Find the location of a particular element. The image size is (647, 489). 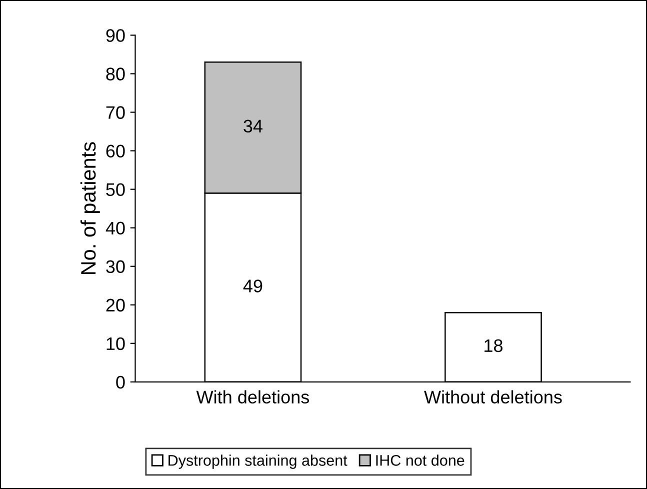

y-tick-label: 40 is located at coordinates (115, 228).